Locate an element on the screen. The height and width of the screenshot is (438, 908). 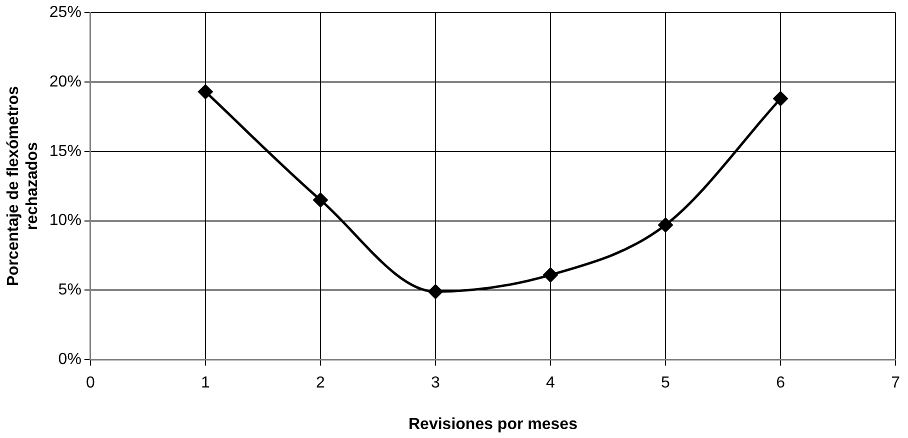
y-tick-label: 15% is located at coordinates (65, 151).